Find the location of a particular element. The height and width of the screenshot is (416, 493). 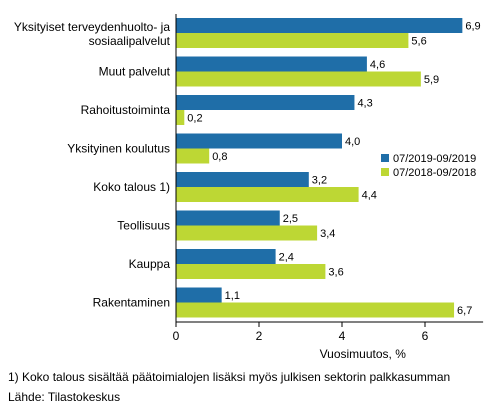

x-axis-label: Vuosimuutos, % is located at coordinates (363, 354).